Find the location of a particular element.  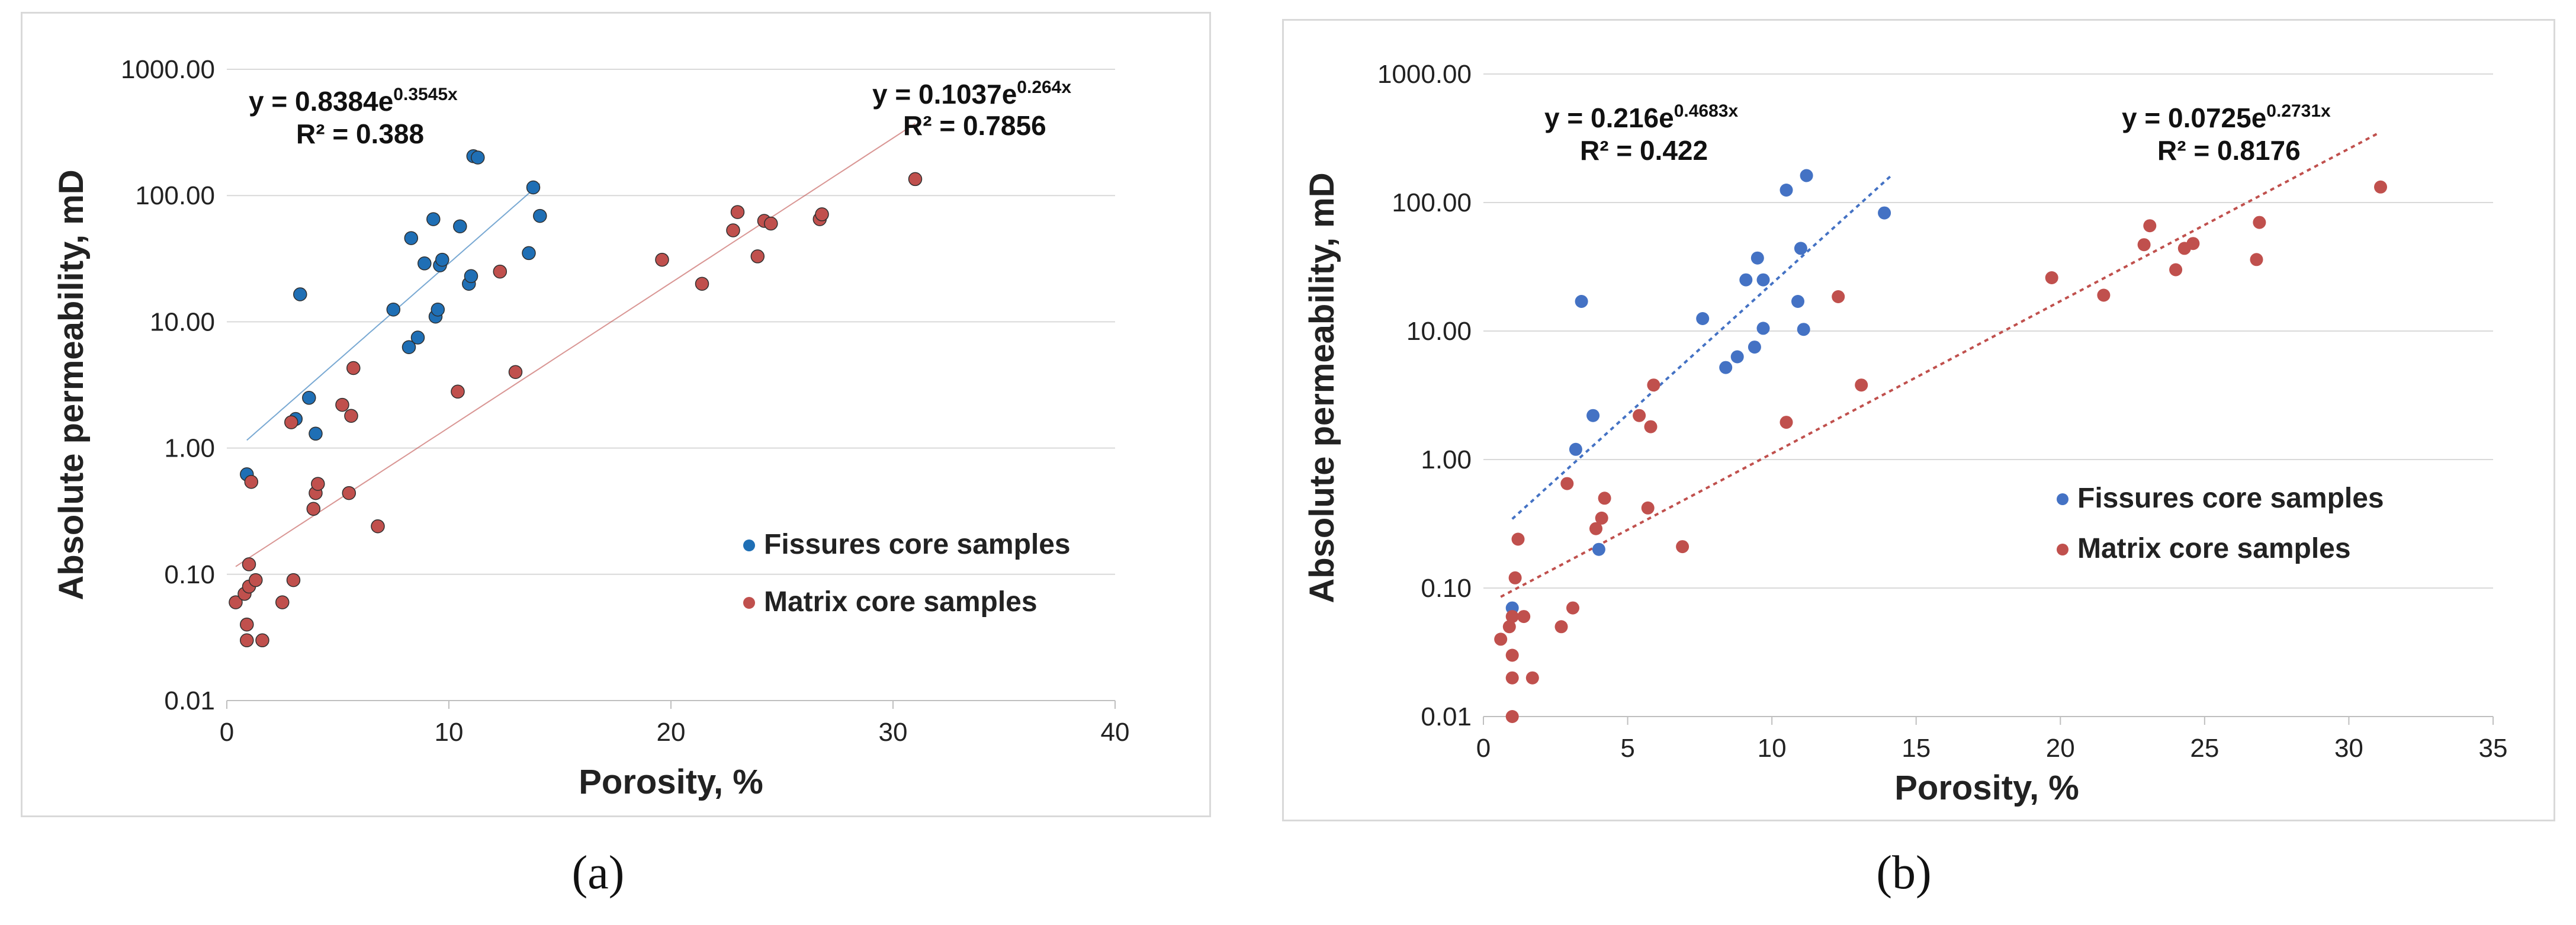

x-tick-label-a: 0 is located at coordinates (227, 732).